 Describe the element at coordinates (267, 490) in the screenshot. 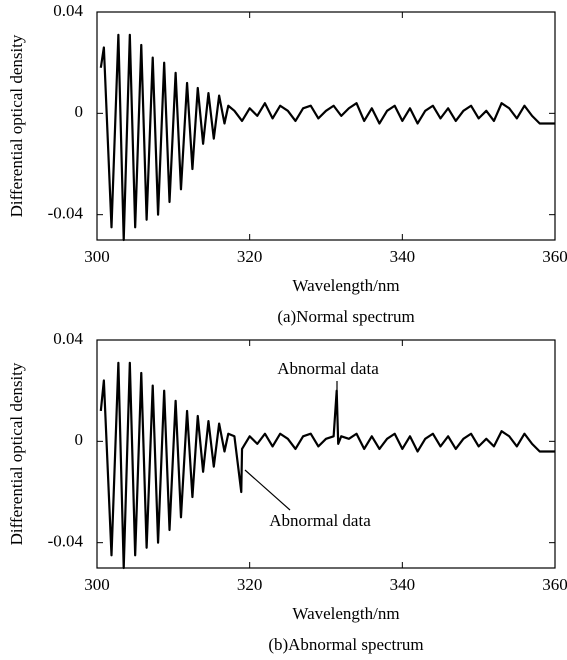

I see `annotation-leader` at that location.